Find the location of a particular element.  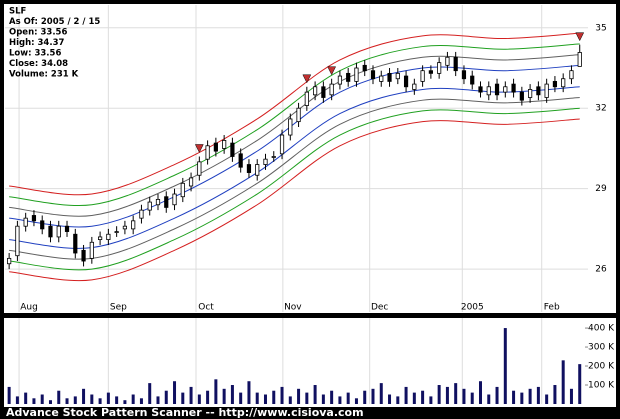

y-tick-label: 35 is located at coordinates (600, 28).